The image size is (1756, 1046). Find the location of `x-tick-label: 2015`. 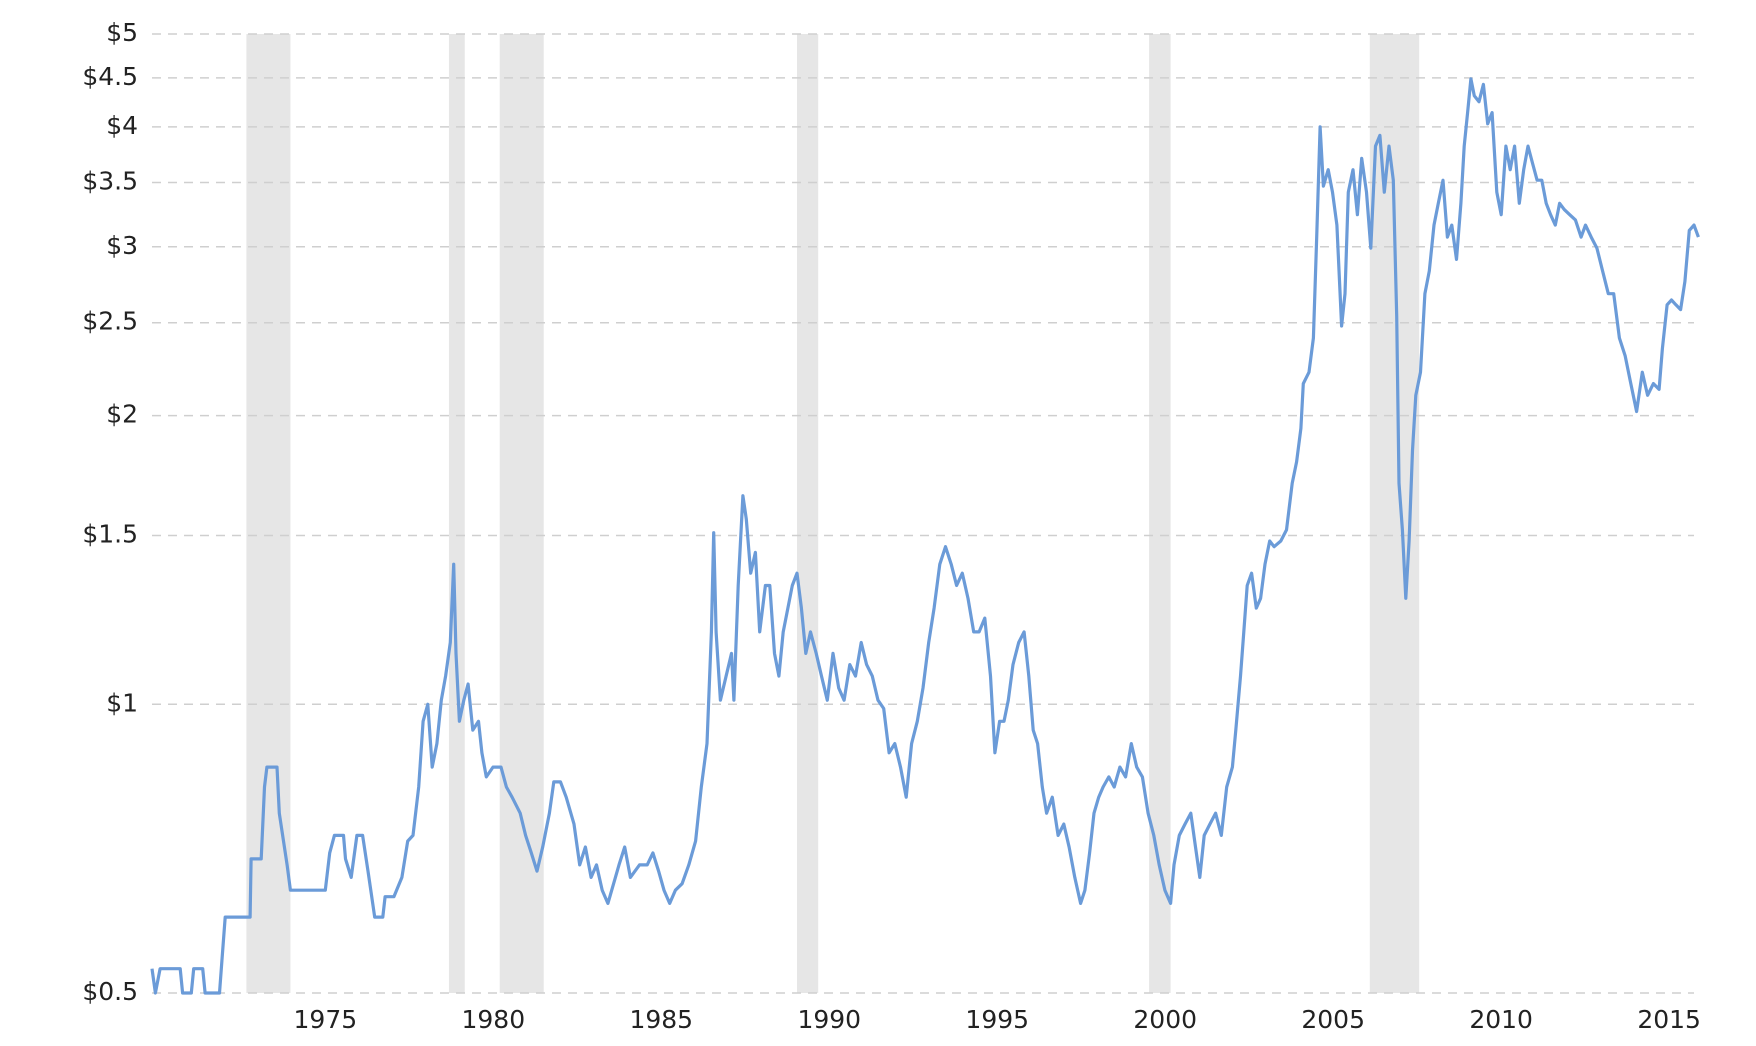

x-tick-label: 2015 is located at coordinates (1669, 1019).